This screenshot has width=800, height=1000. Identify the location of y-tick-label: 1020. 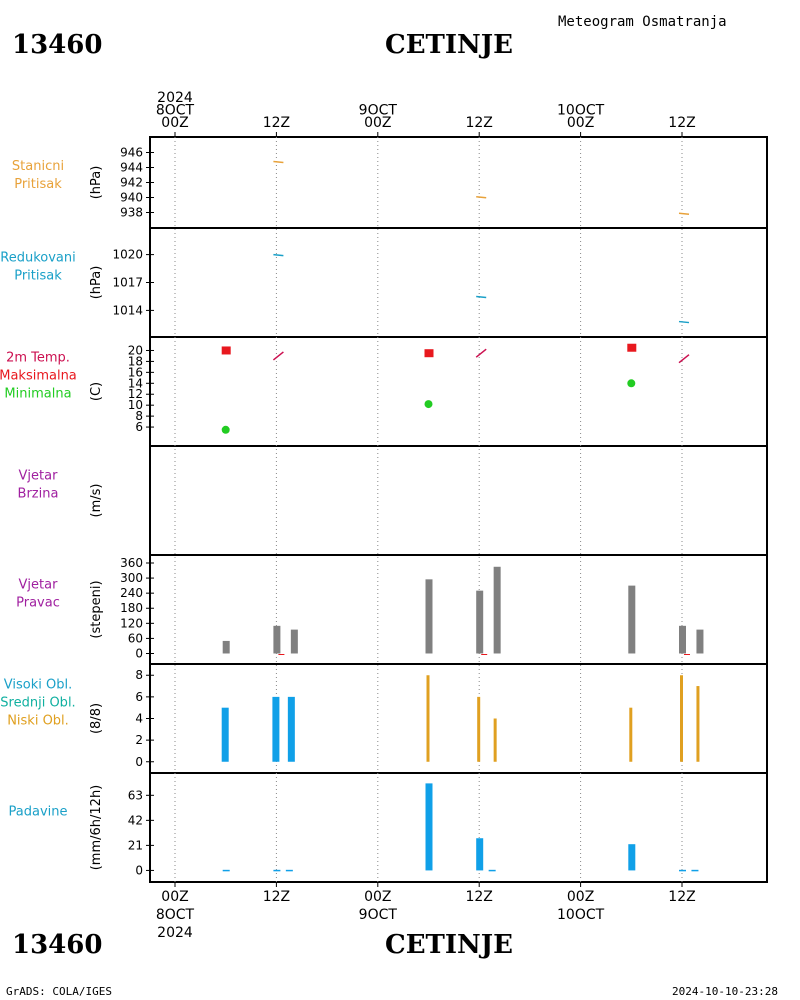
(127, 255).